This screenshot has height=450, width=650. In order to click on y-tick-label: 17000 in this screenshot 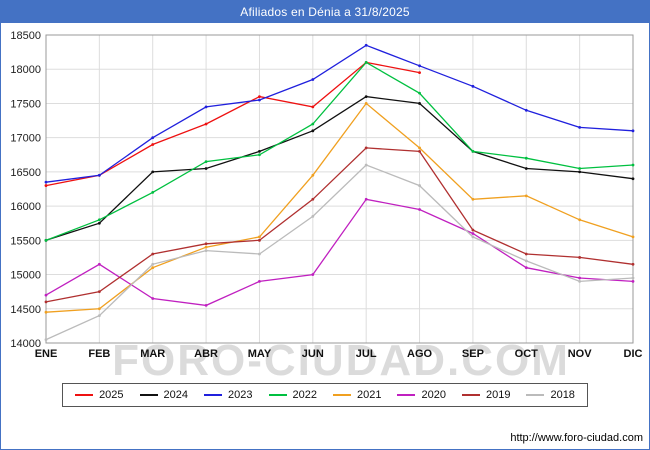, I will do `click(25, 139)`.